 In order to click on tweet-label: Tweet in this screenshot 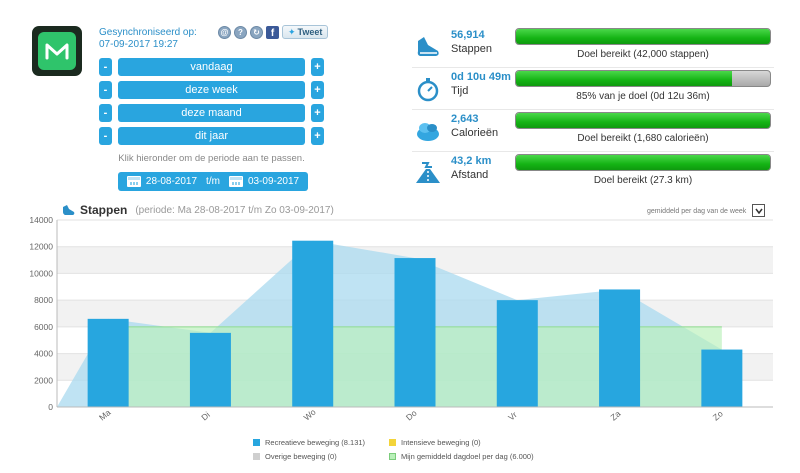, I will do `click(310, 32)`.